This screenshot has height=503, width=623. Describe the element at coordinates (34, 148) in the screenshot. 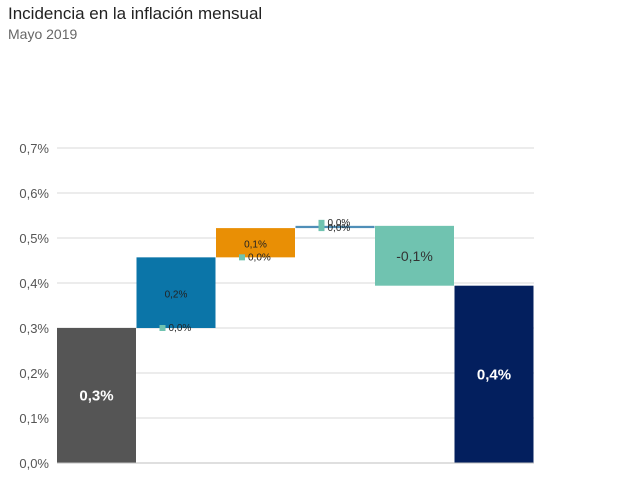

I see `y-tick-label: 0,7%` at that location.